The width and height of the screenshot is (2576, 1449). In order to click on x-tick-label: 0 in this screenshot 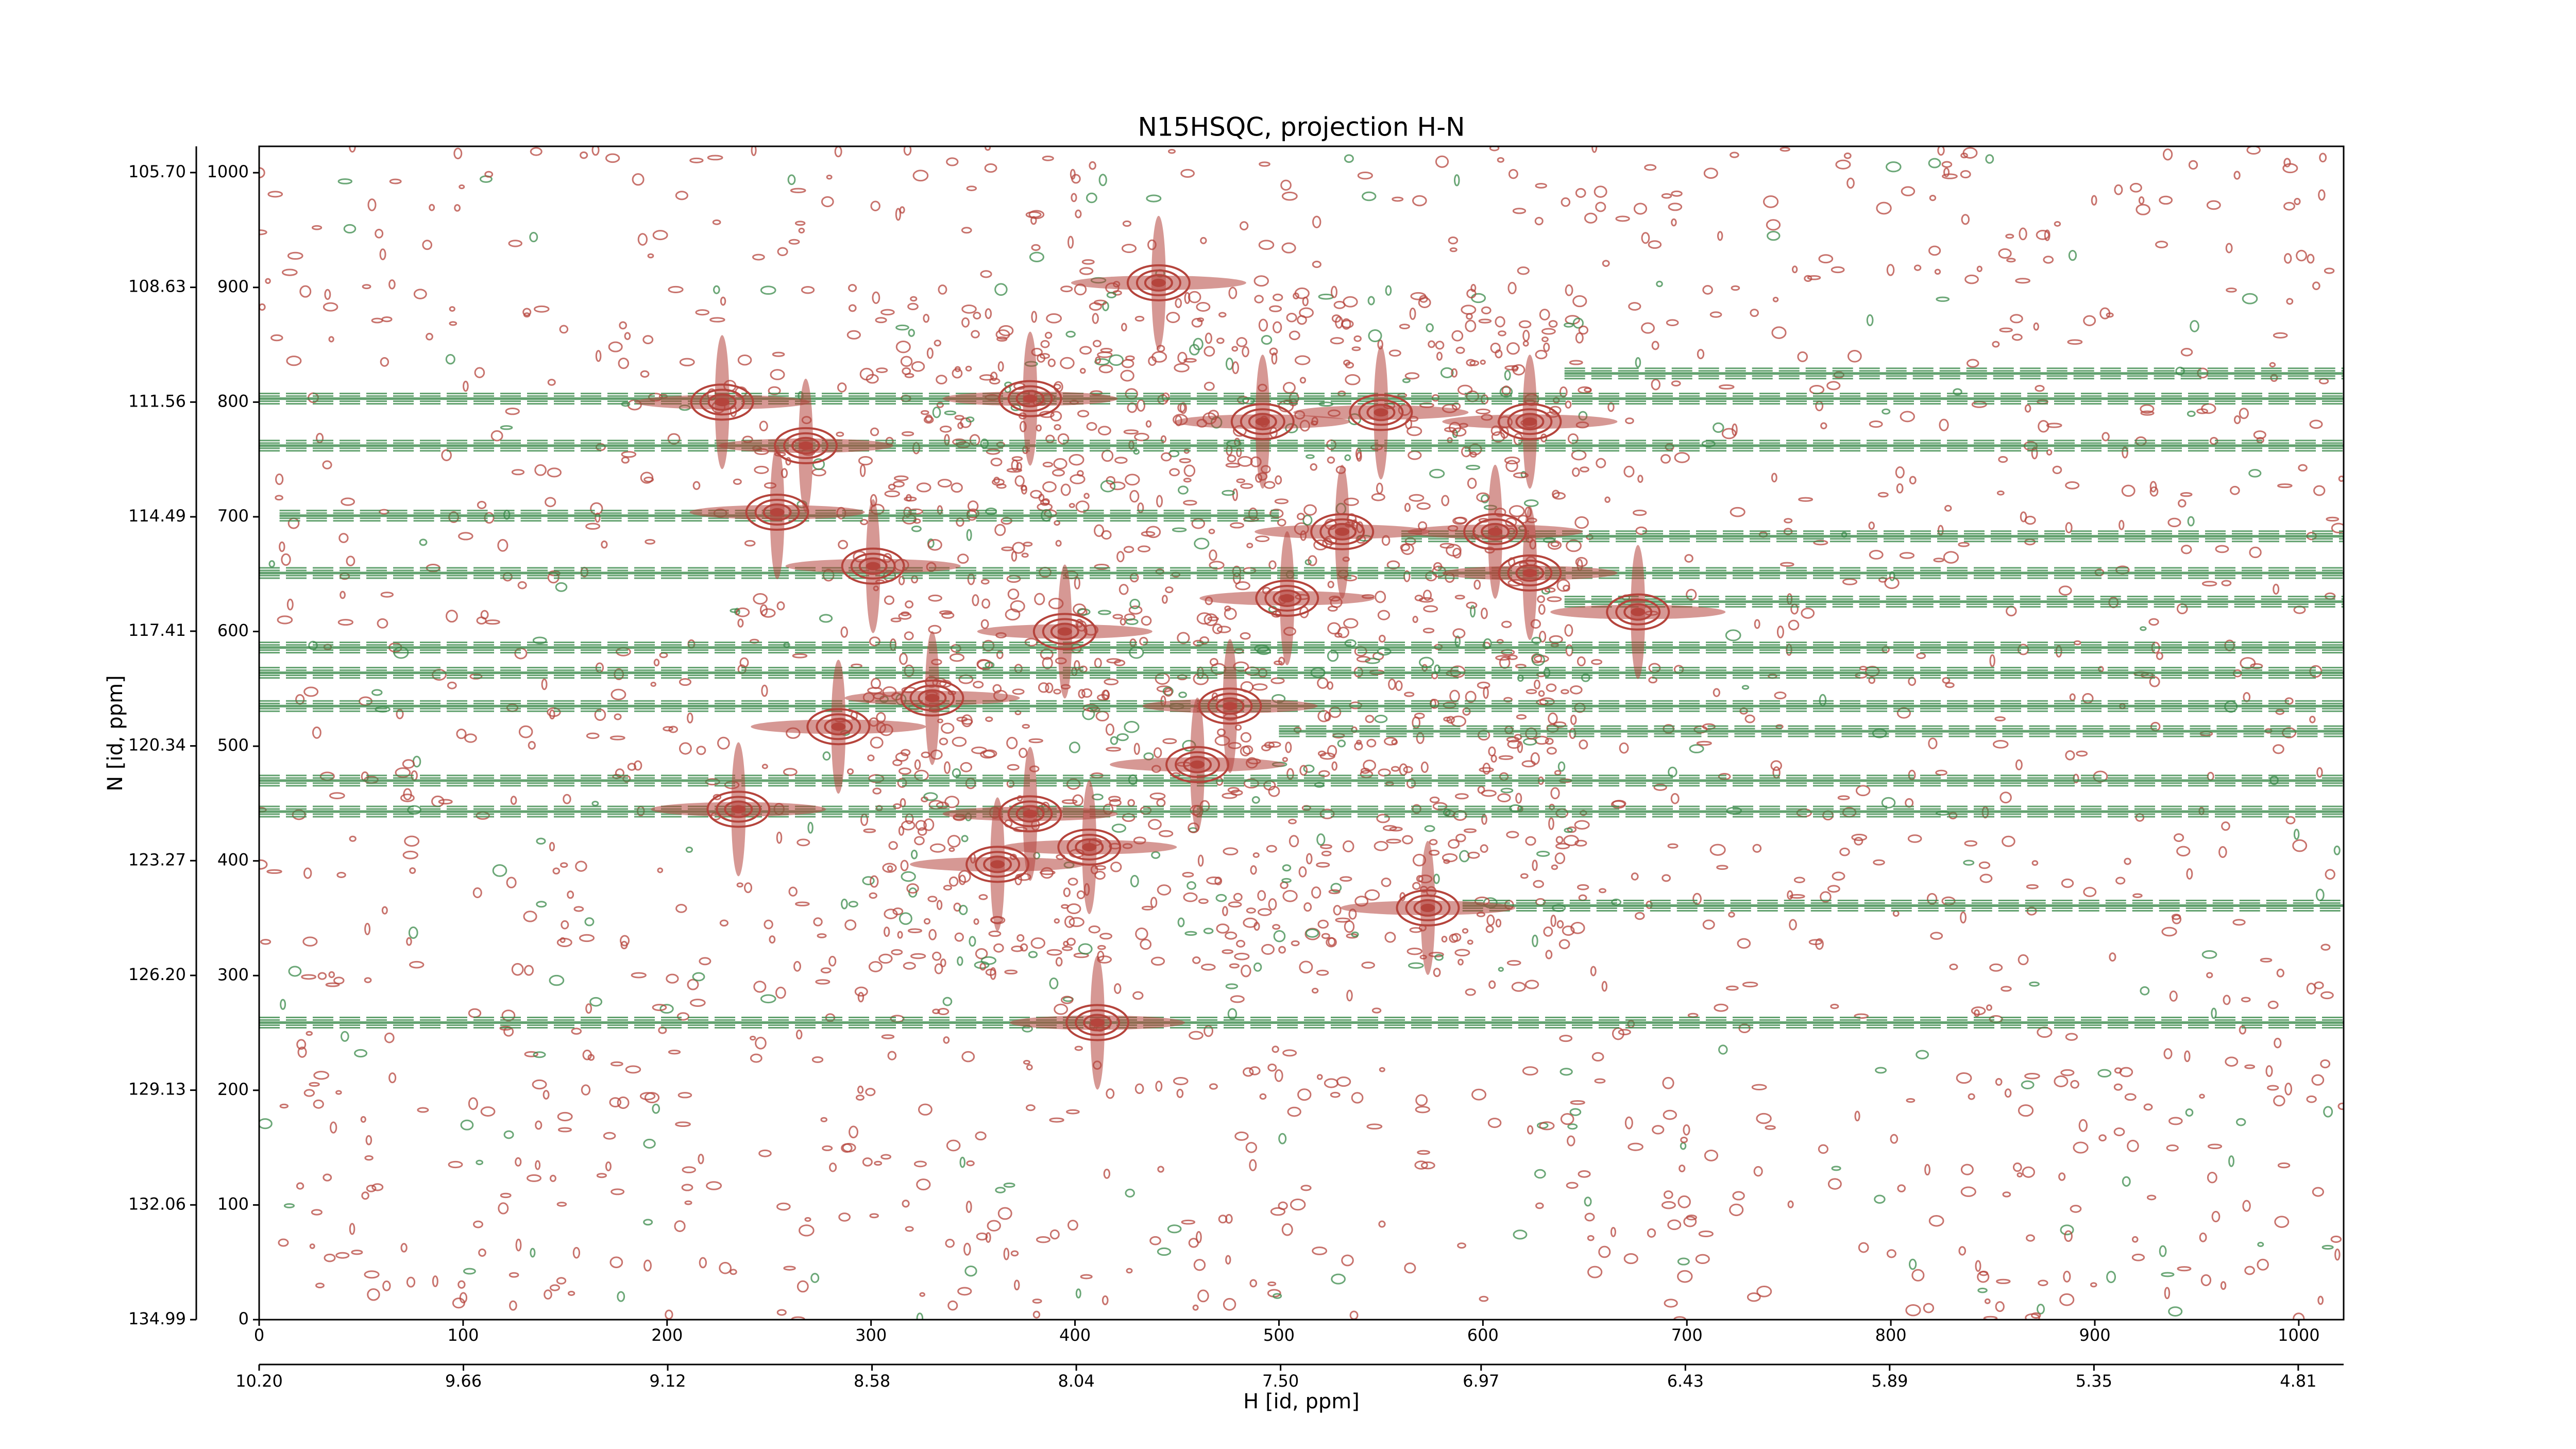, I will do `click(259, 1335)`.